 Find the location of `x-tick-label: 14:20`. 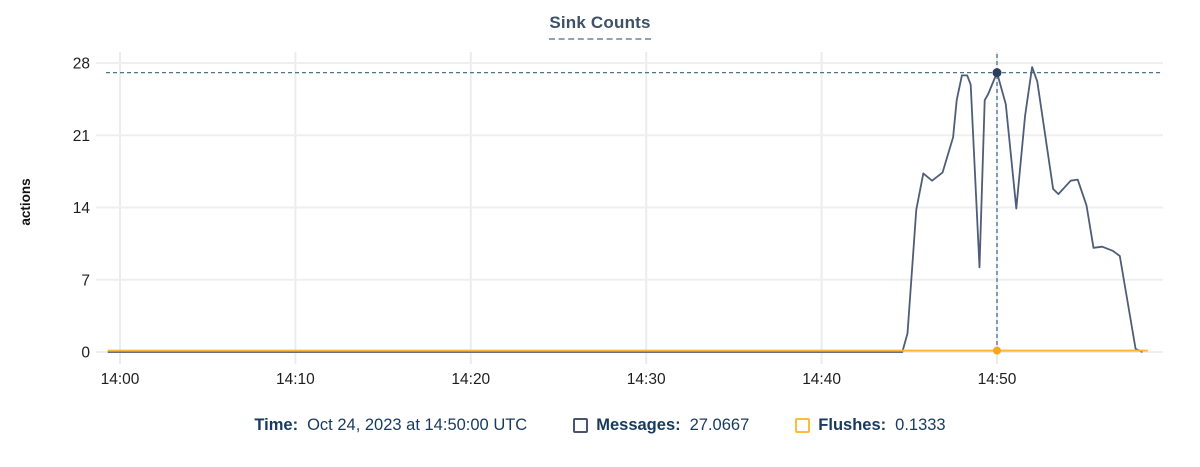

x-tick-label: 14:20 is located at coordinates (470, 379).